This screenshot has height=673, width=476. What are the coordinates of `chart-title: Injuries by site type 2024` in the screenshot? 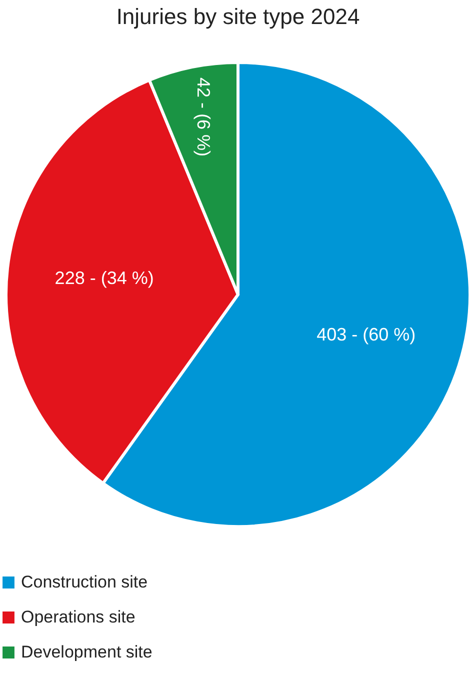 It's located at (238, 16).